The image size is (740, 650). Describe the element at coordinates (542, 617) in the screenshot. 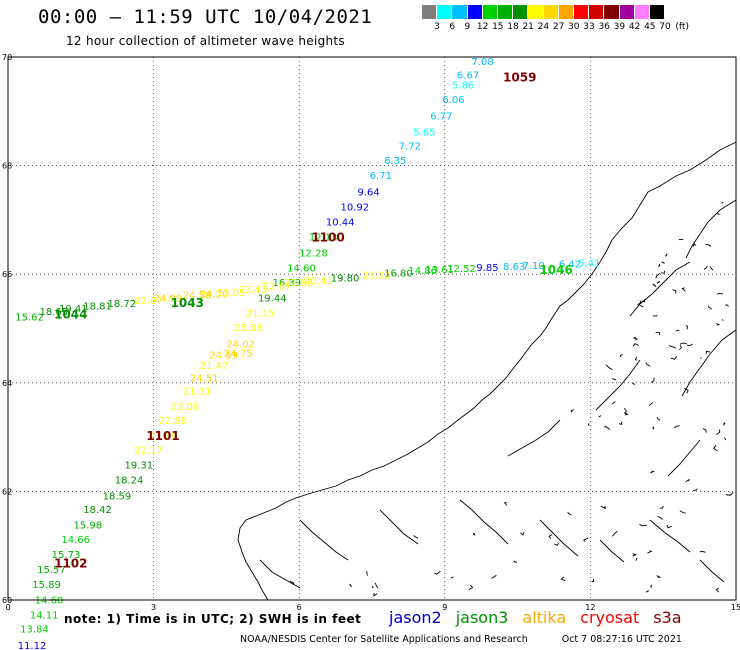

I see `satellite-legend: jason2 jason3 altika cryosat s3a` at that location.